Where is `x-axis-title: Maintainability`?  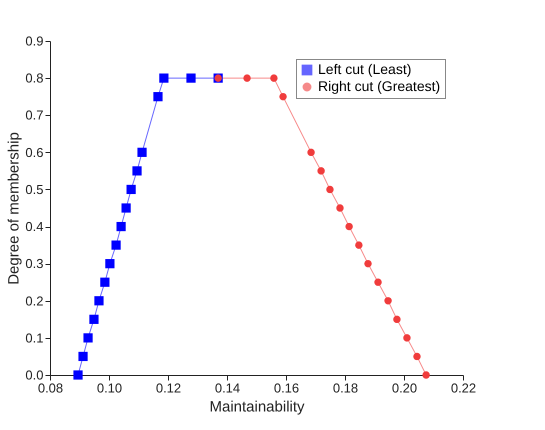
x-axis-title: Maintainability is located at coordinates (257, 407).